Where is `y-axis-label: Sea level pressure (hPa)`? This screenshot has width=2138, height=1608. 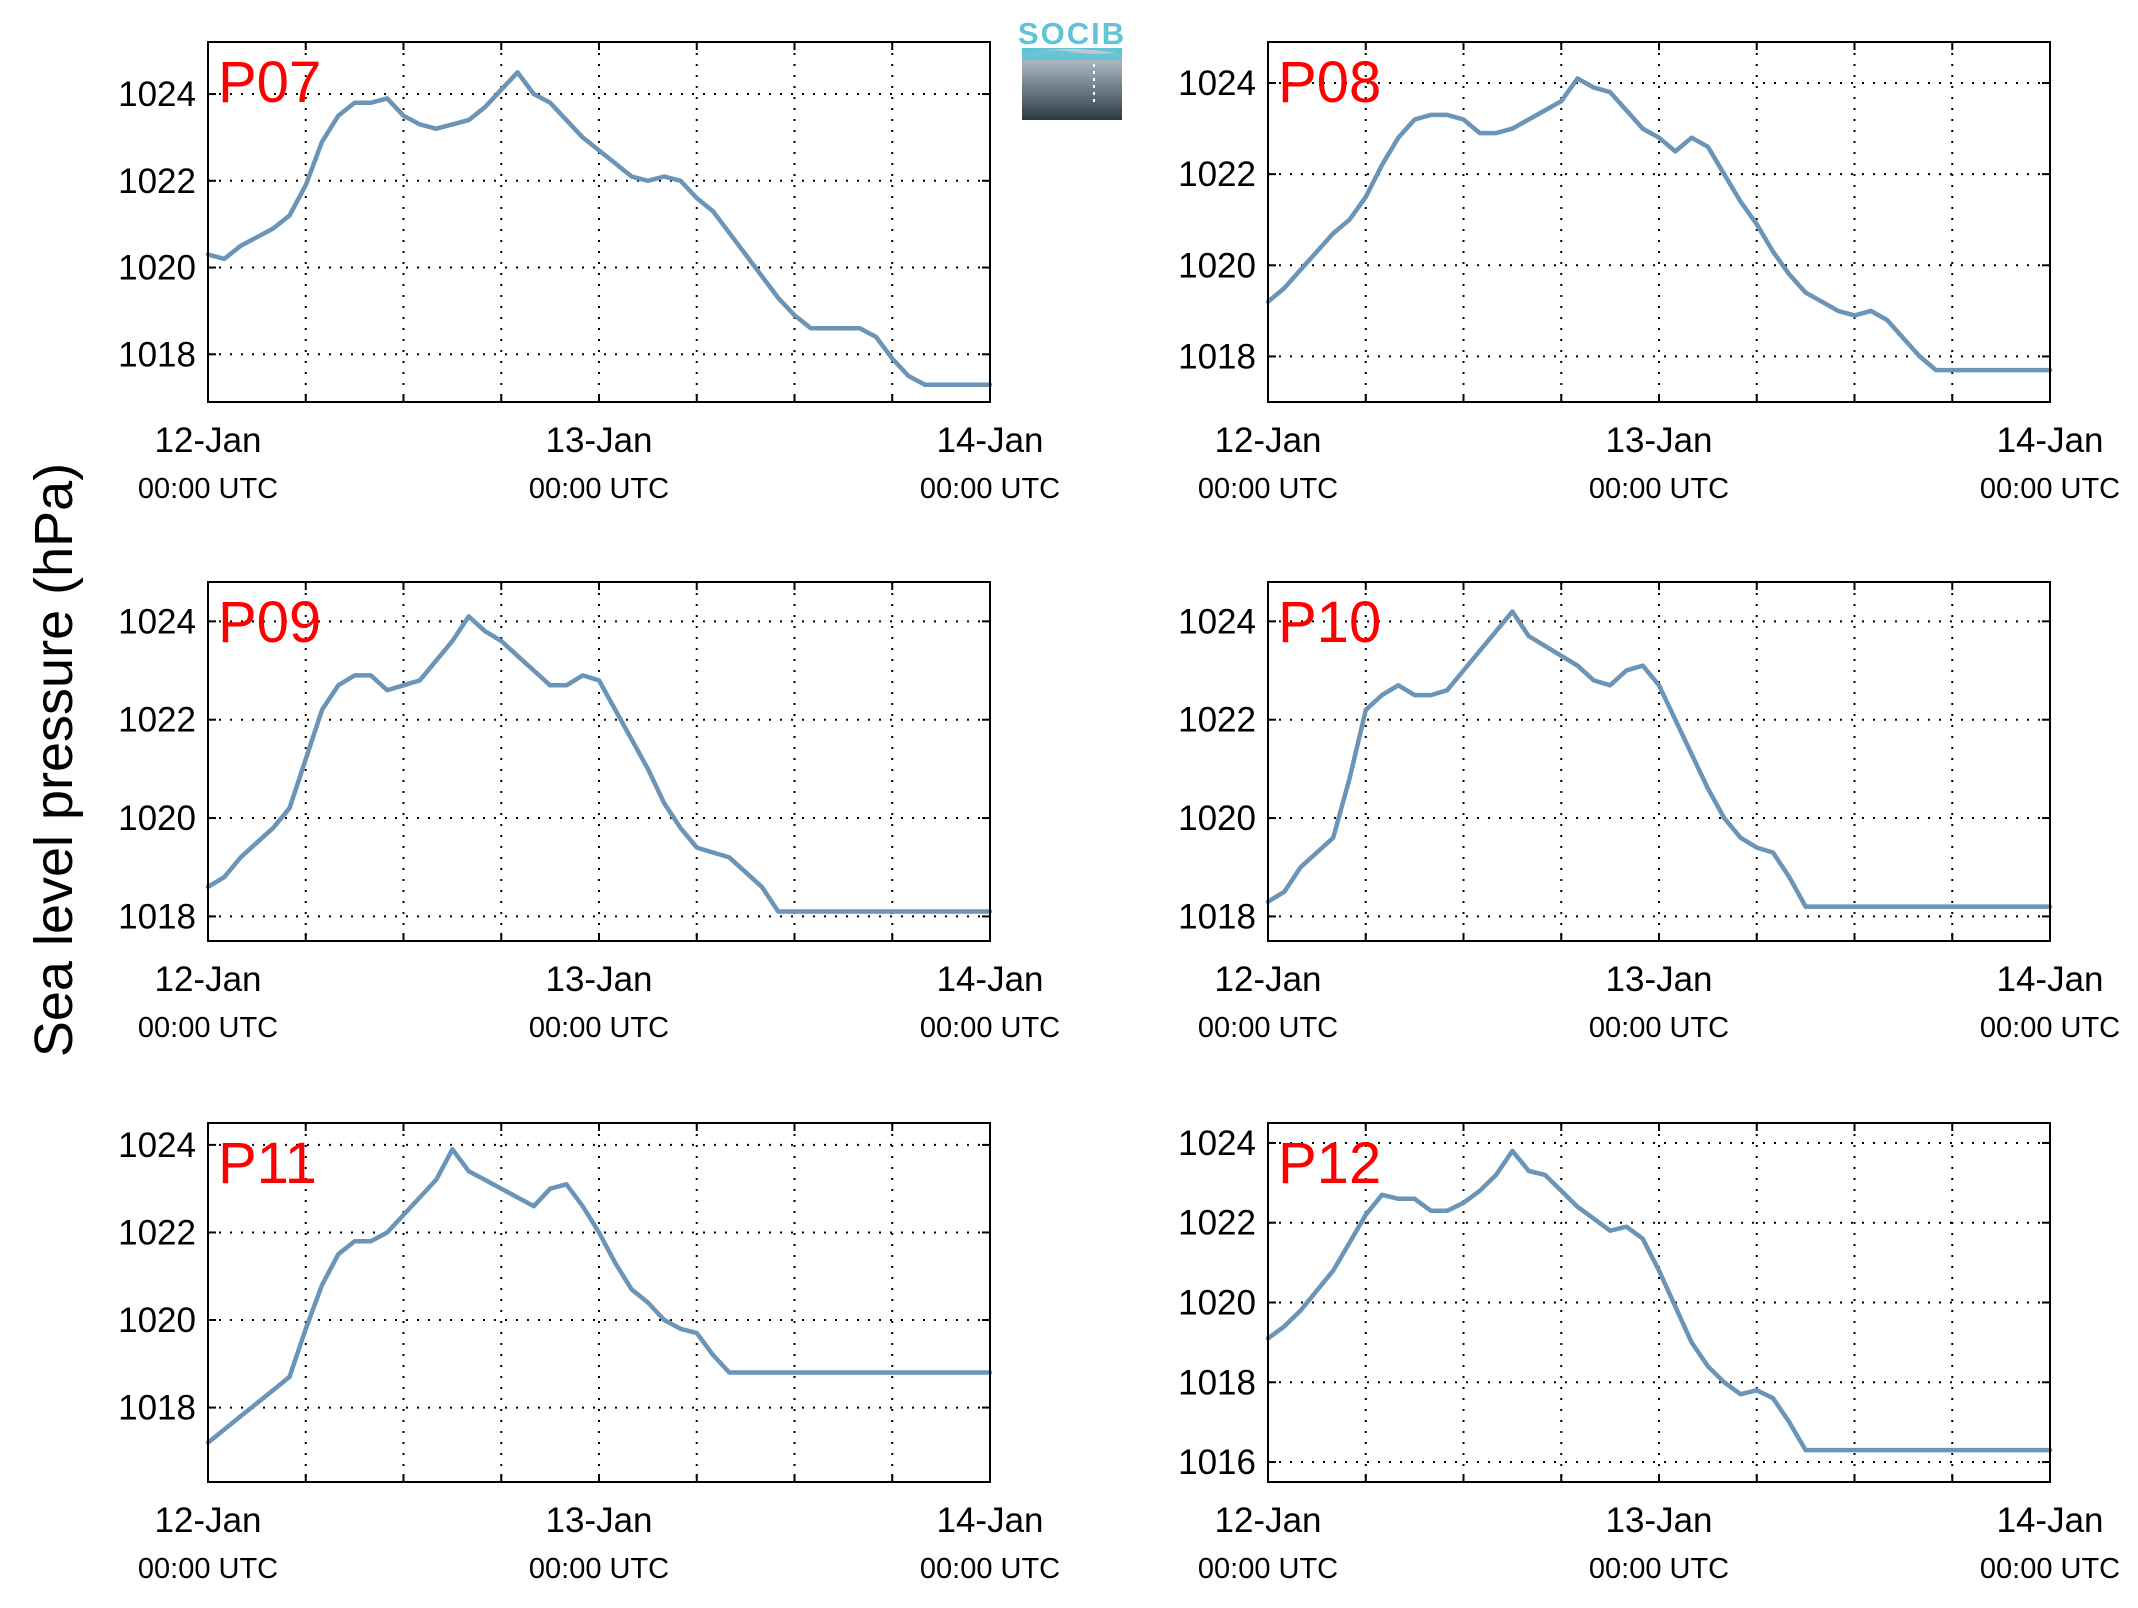 y-axis-label: Sea level pressure (hPa) is located at coordinates (54, 760).